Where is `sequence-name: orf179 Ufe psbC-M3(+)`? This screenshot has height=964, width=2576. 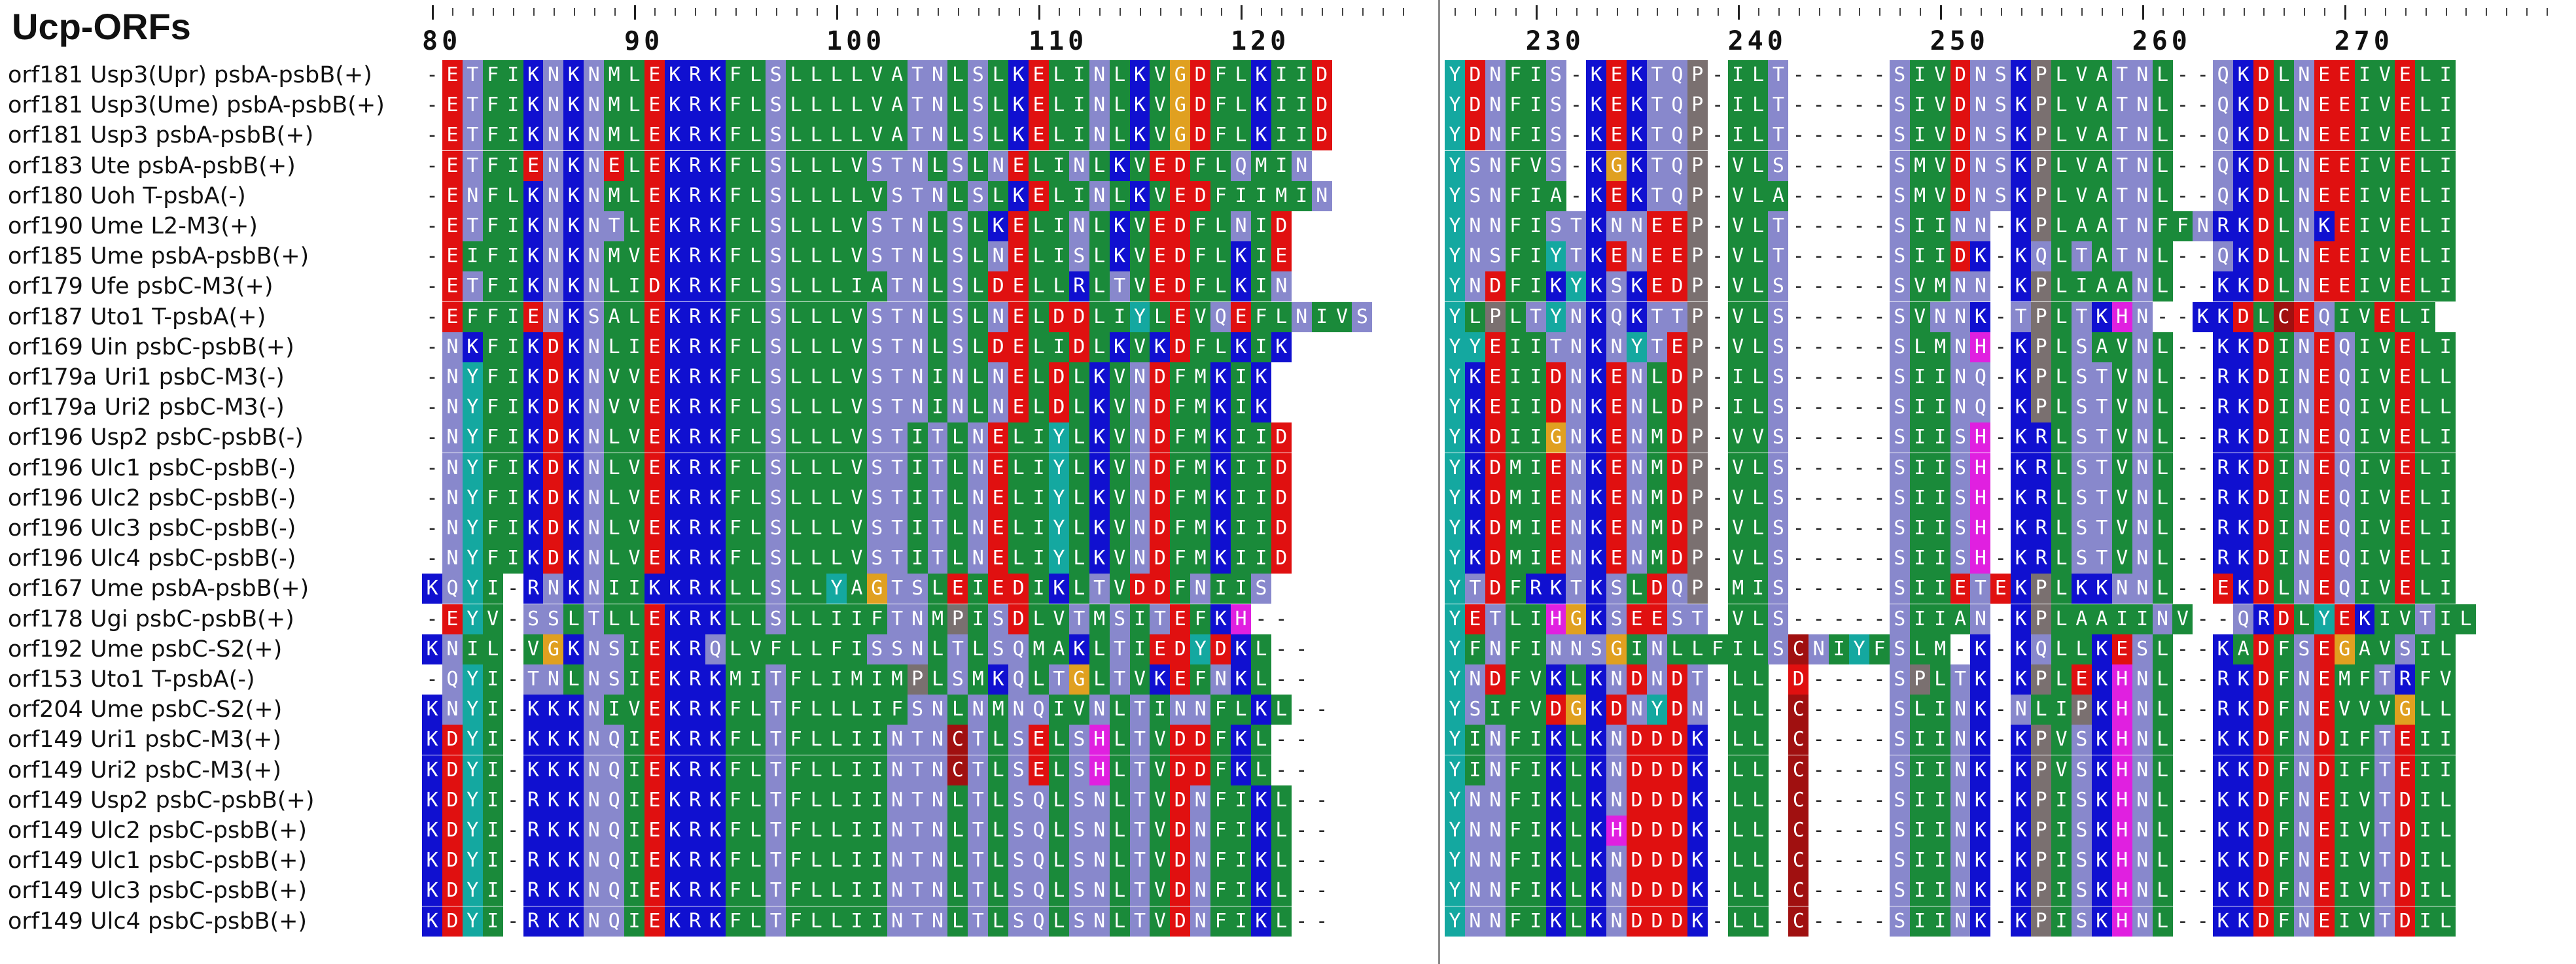 sequence-name: orf179 Ufe psbC-M3(+) is located at coordinates (140, 286).